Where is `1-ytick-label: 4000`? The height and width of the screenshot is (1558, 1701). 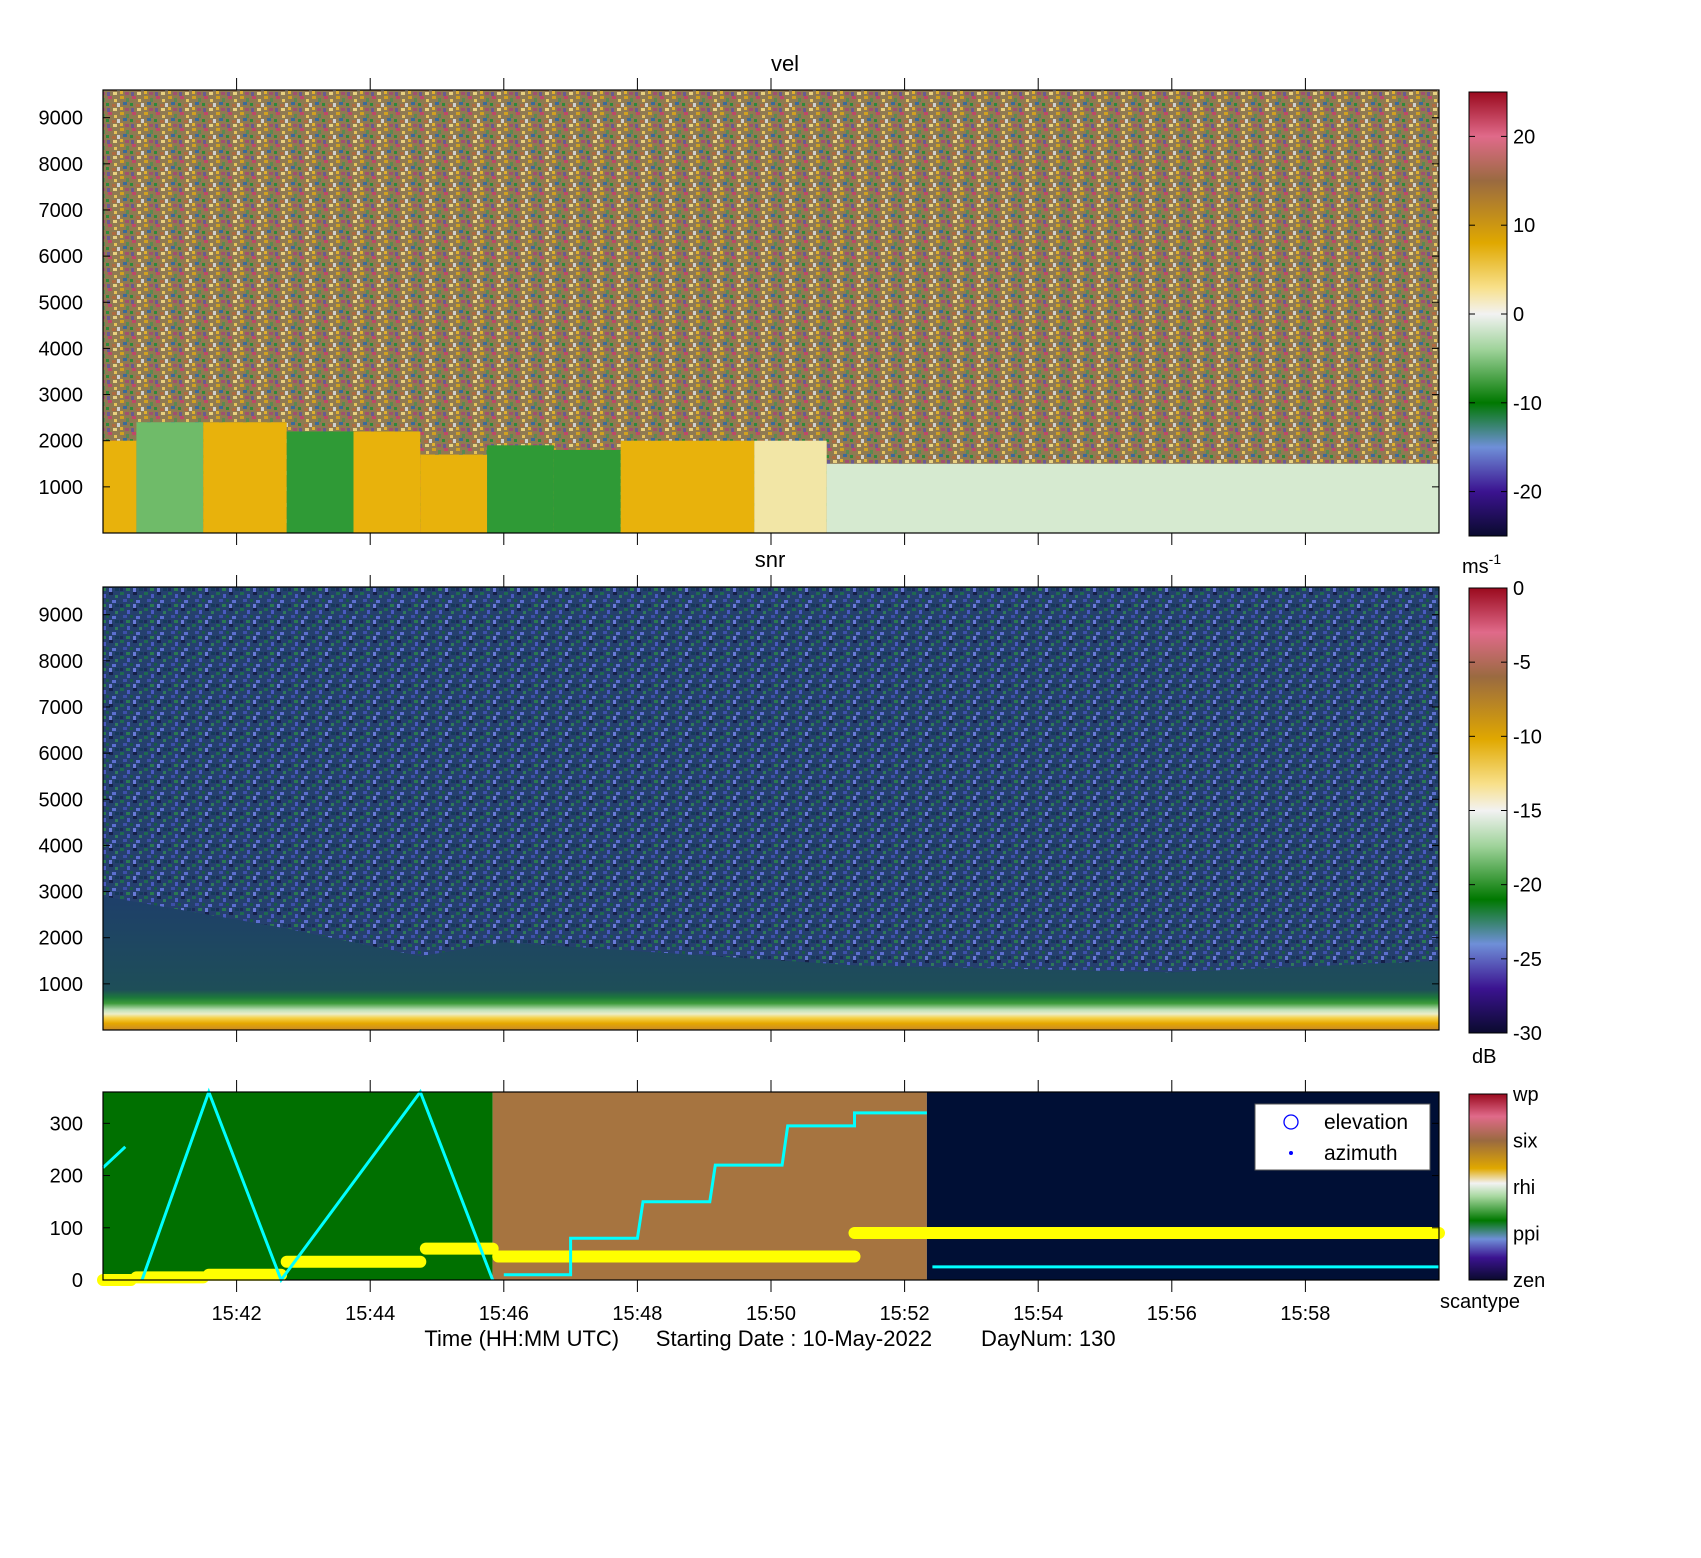 1-ytick-label: 4000 is located at coordinates (61, 846).